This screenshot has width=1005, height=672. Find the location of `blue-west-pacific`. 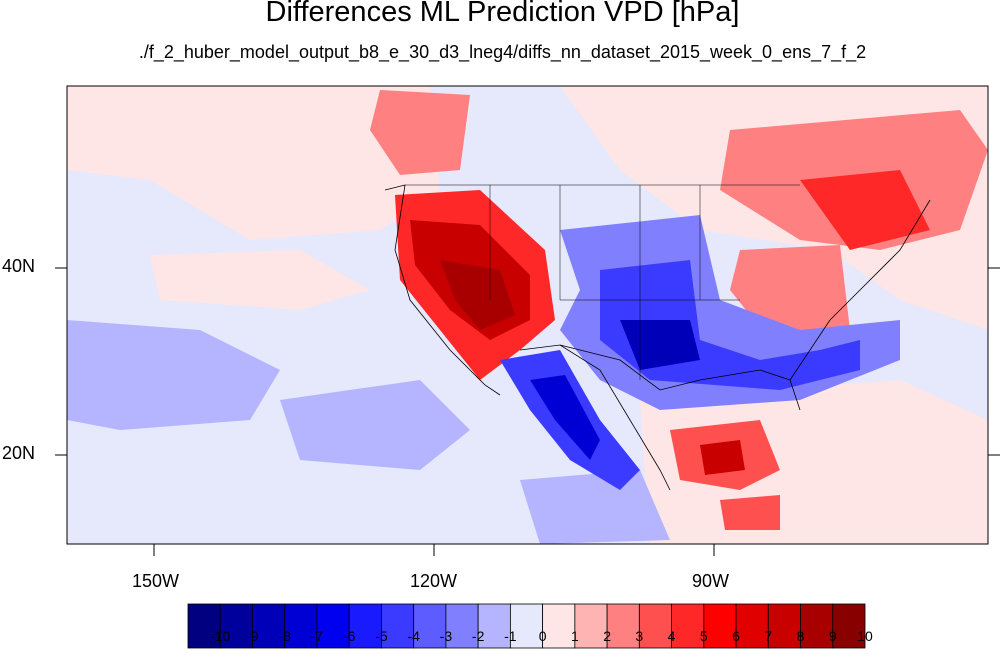

blue-west-pacific is located at coordinates (173, 375).